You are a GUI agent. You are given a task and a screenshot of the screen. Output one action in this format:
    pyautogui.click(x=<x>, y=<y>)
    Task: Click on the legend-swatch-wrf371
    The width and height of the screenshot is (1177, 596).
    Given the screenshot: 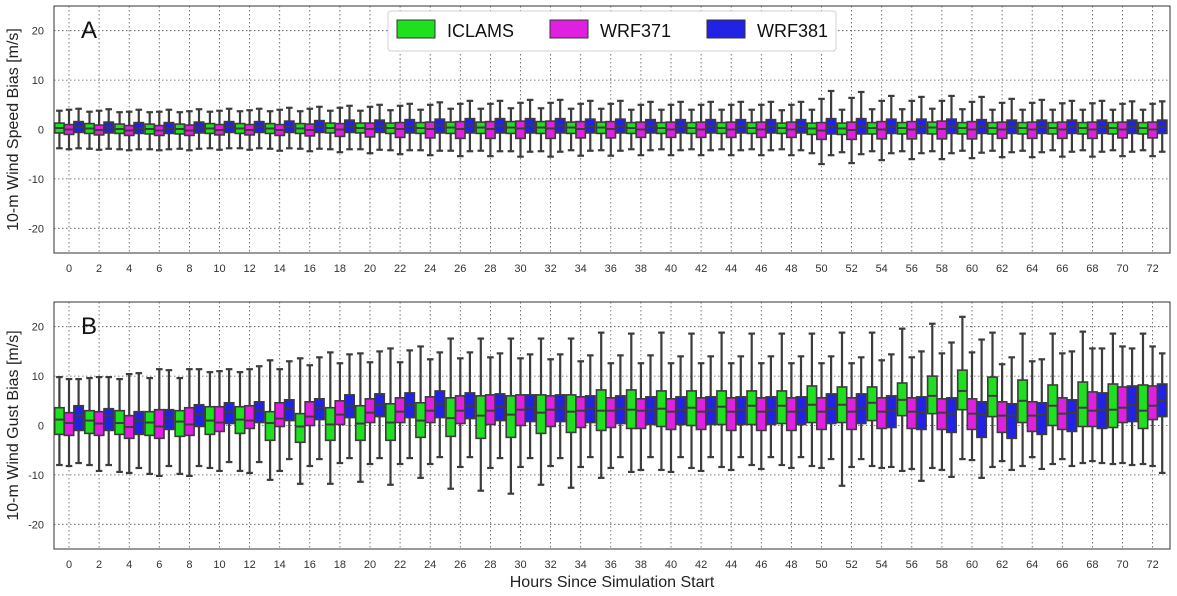 What is the action you would take?
    pyautogui.click(x=569, y=29)
    